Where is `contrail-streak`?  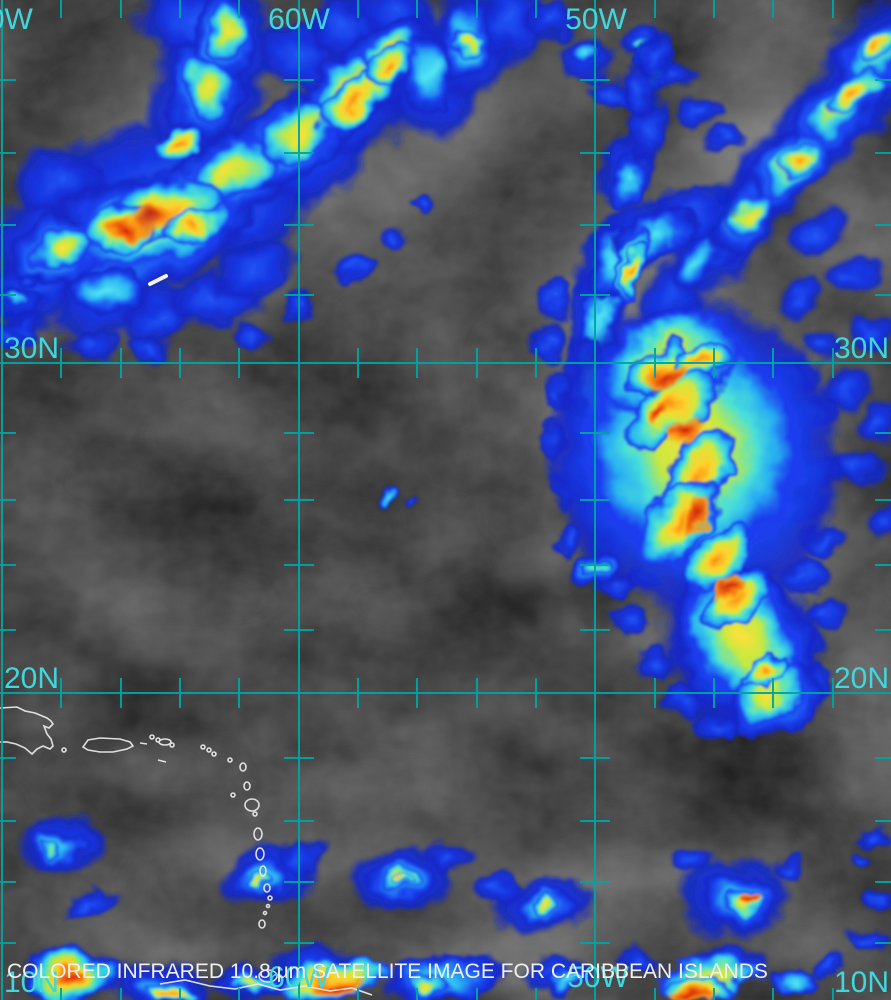 contrail-streak is located at coordinates (158, 280).